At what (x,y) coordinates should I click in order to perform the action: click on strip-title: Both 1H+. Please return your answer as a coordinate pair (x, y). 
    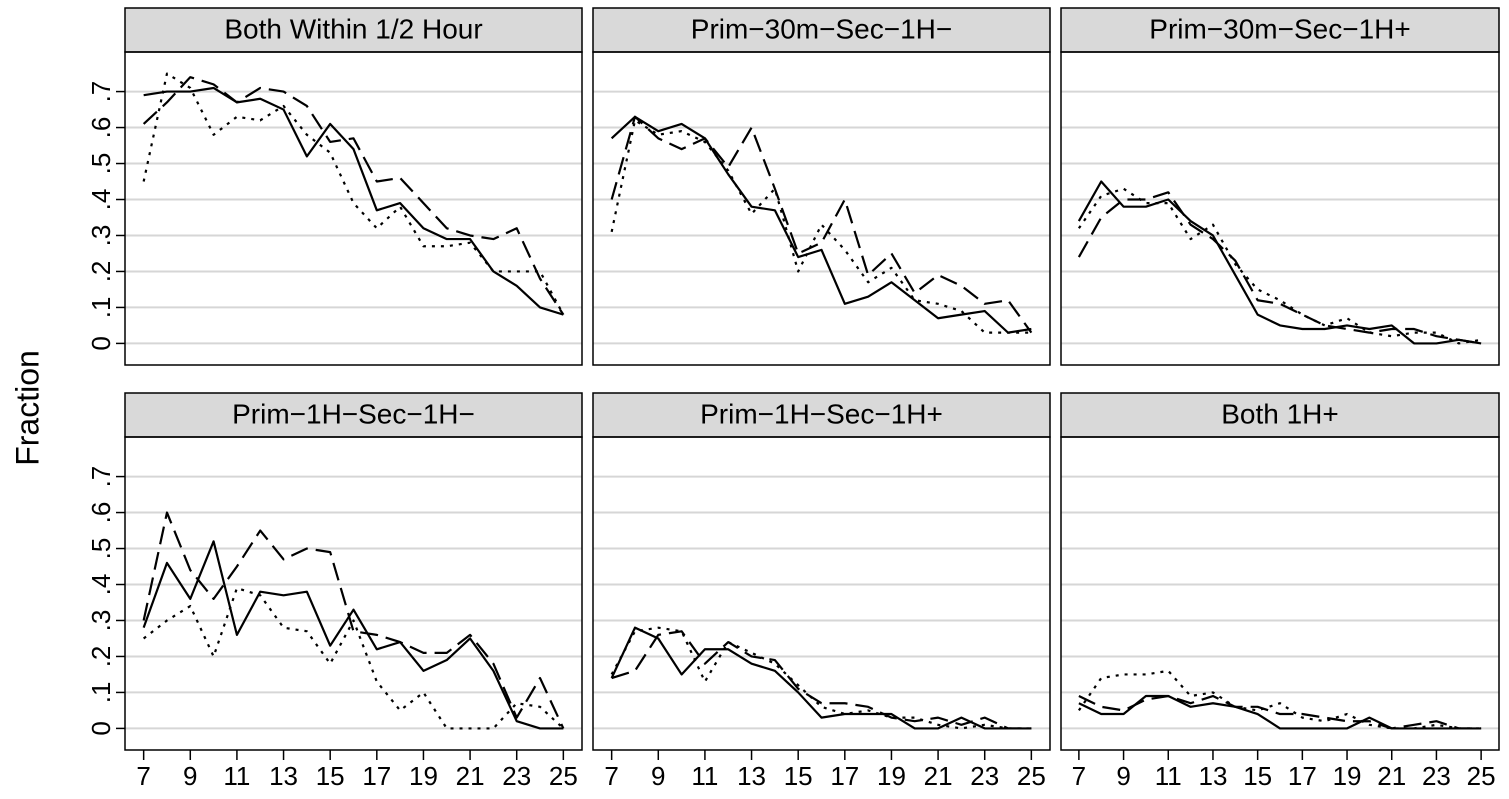
    Looking at the image, I should click on (1280, 413).